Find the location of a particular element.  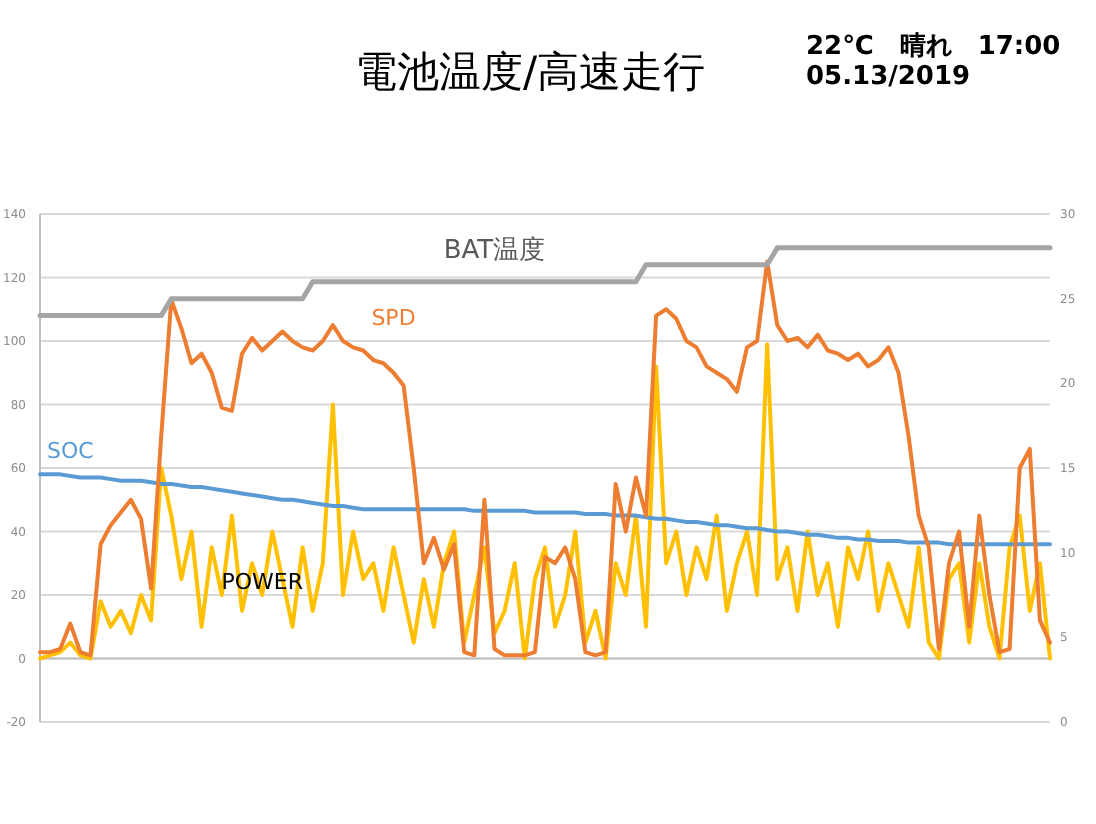

chart-title: 電池温度/高速走行 is located at coordinates (530, 72).